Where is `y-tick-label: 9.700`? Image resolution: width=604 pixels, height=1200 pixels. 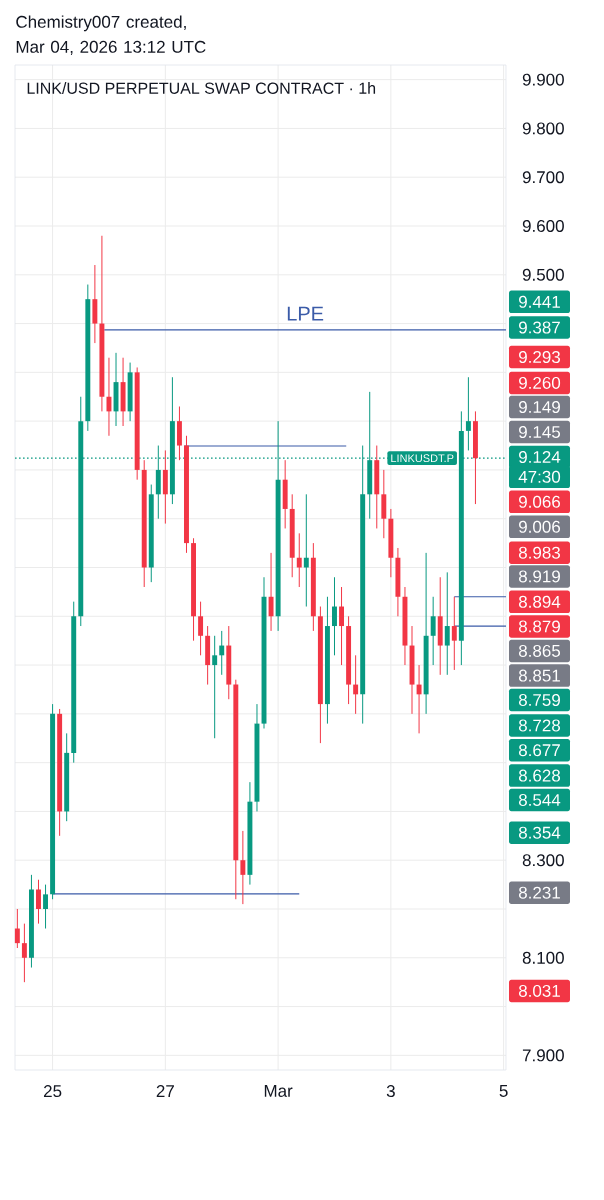
y-tick-label: 9.700 is located at coordinates (543, 177).